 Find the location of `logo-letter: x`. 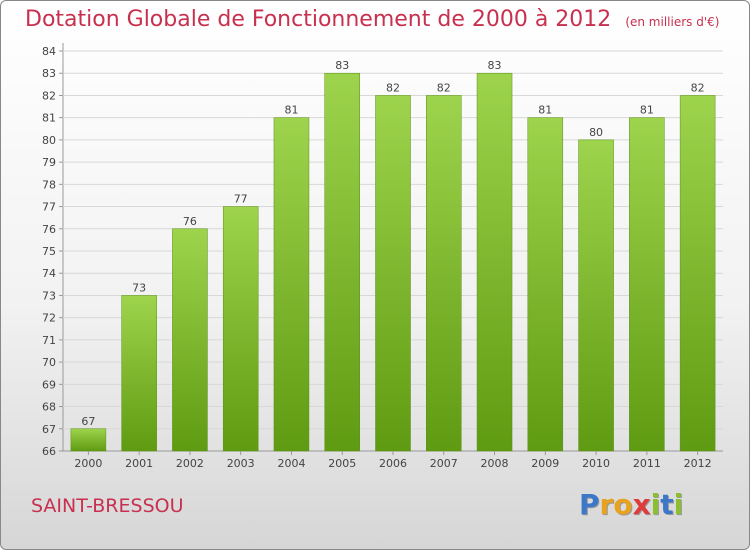

logo-letter: x is located at coordinates (641, 504).